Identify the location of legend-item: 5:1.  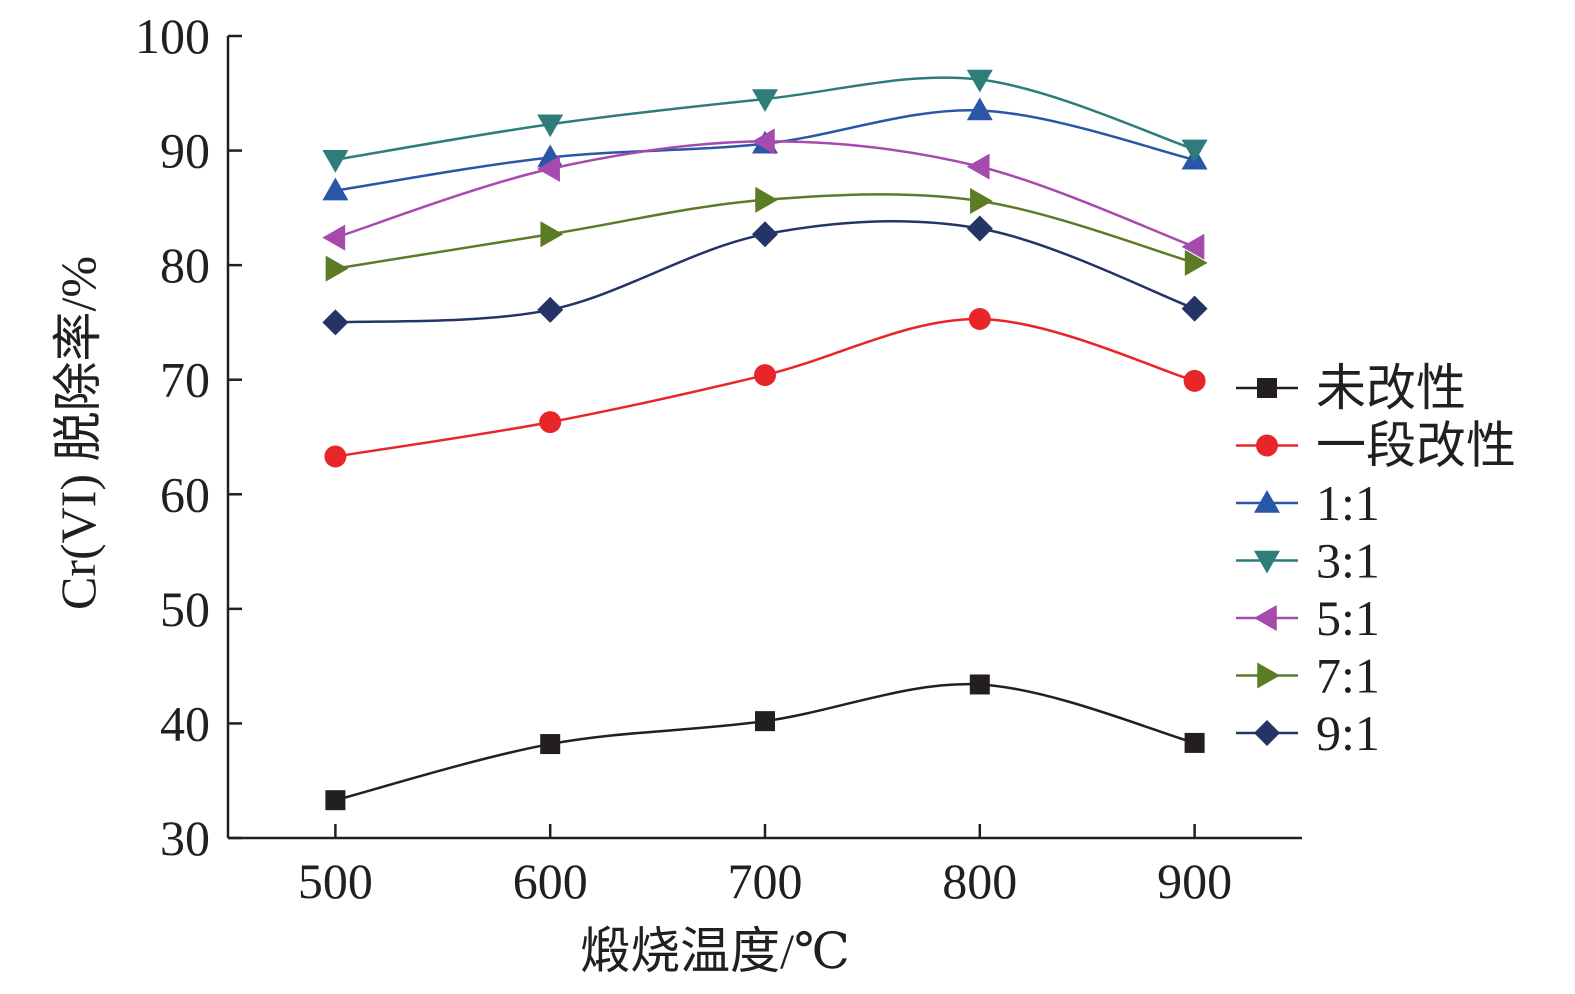
(1308, 618).